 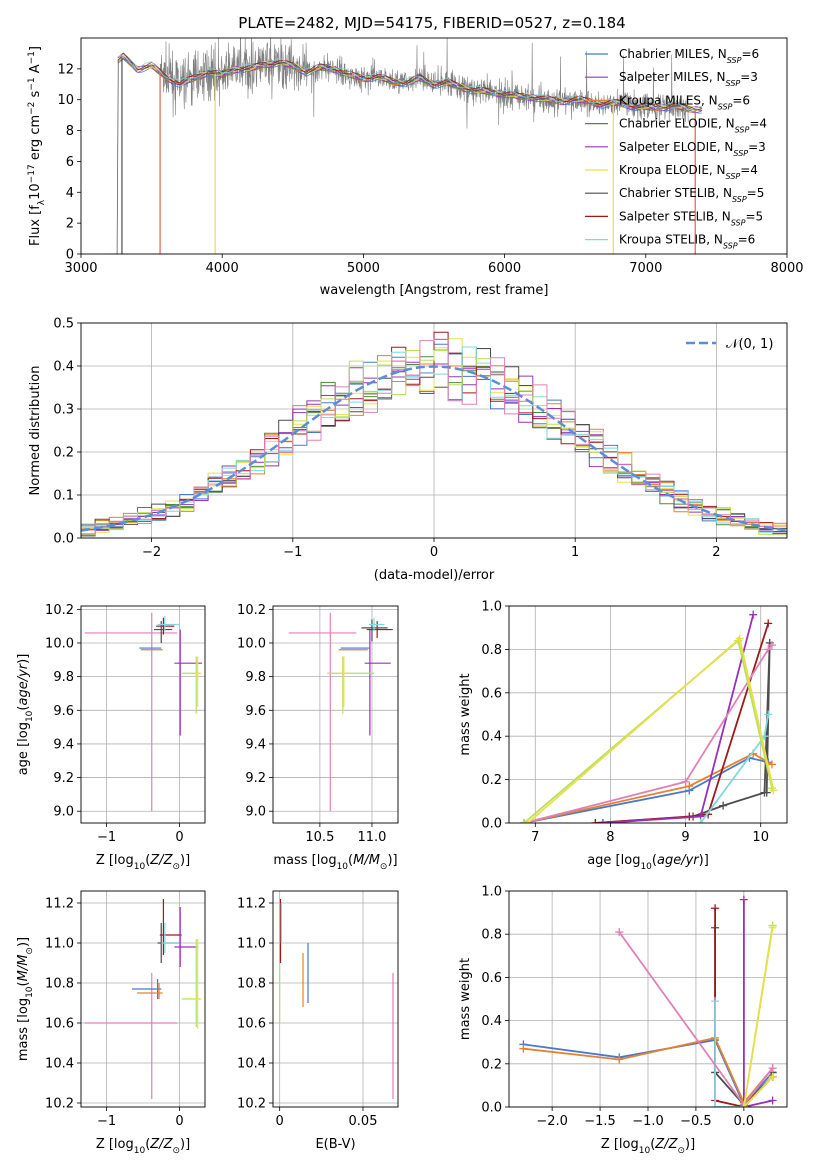 What do you see at coordinates (491, 892) in the screenshot?
I see `y-tick-label: 1.0` at bounding box center [491, 892].